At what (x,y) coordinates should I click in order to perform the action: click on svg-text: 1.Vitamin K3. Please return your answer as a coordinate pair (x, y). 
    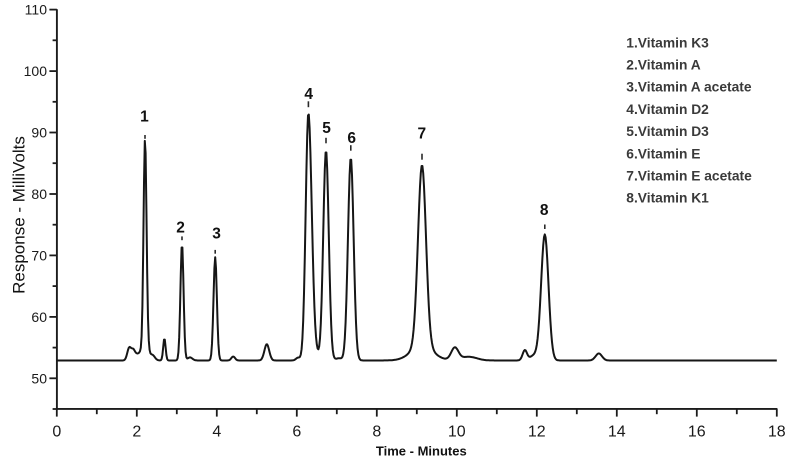
    Looking at the image, I should click on (667, 42).